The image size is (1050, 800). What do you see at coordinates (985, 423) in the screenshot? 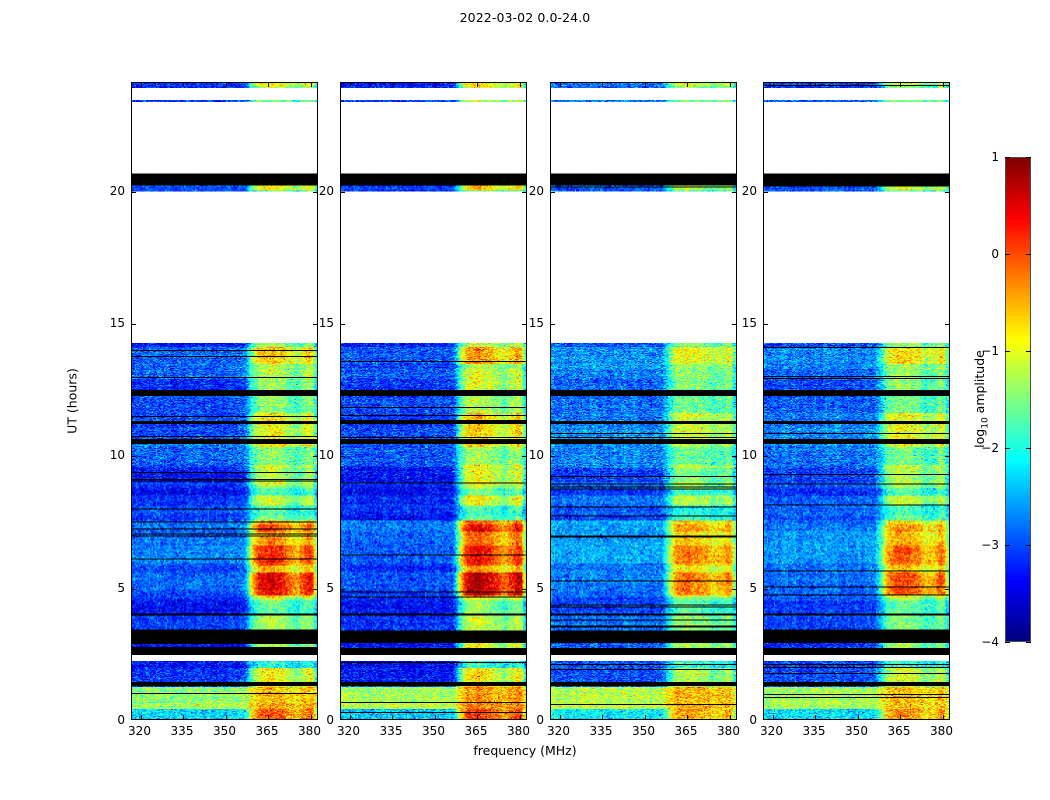
I see `colorbar-label-subscript: 10` at bounding box center [985, 423].